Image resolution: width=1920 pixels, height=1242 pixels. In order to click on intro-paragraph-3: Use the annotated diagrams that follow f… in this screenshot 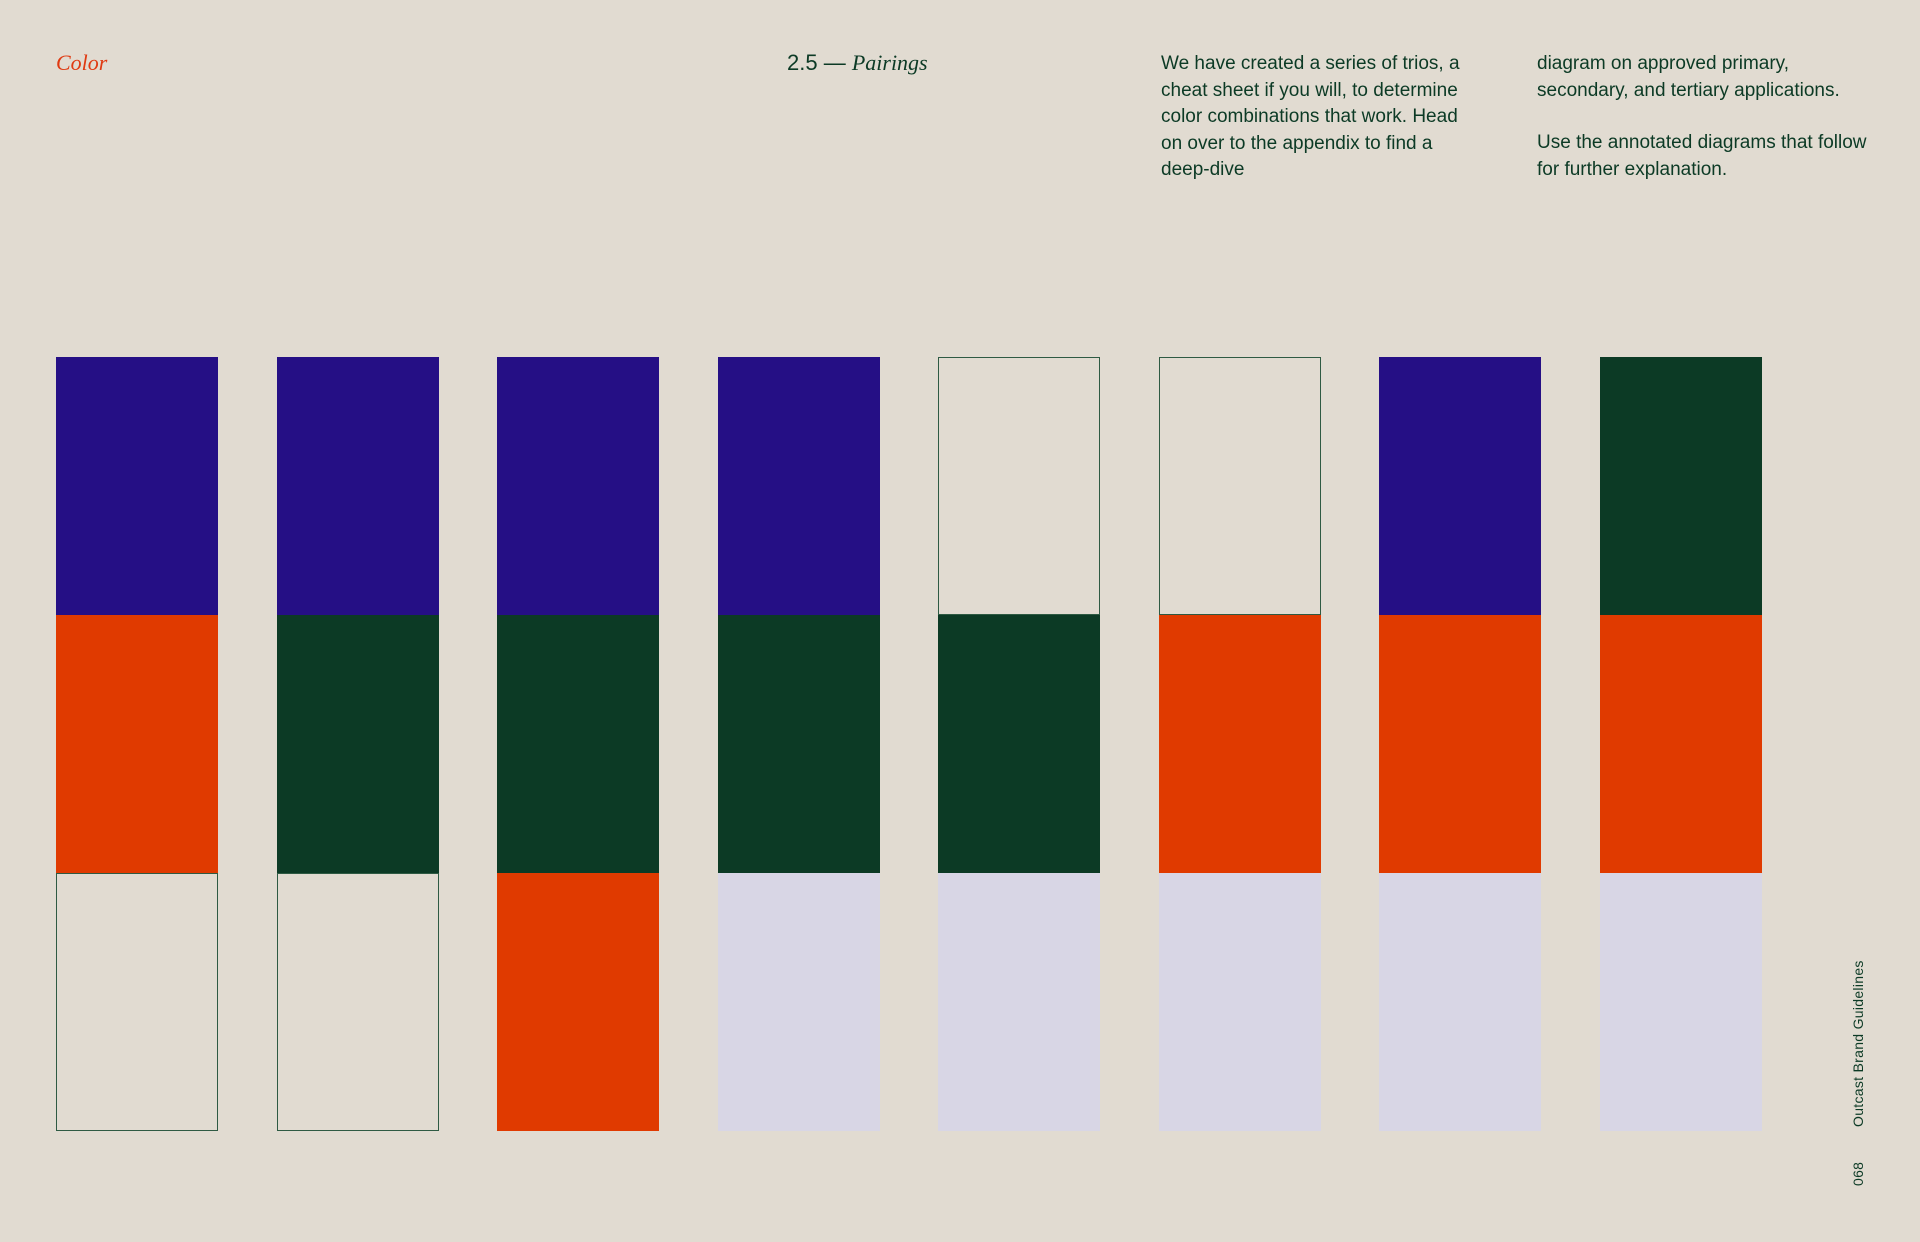, I will do `click(1702, 156)`.